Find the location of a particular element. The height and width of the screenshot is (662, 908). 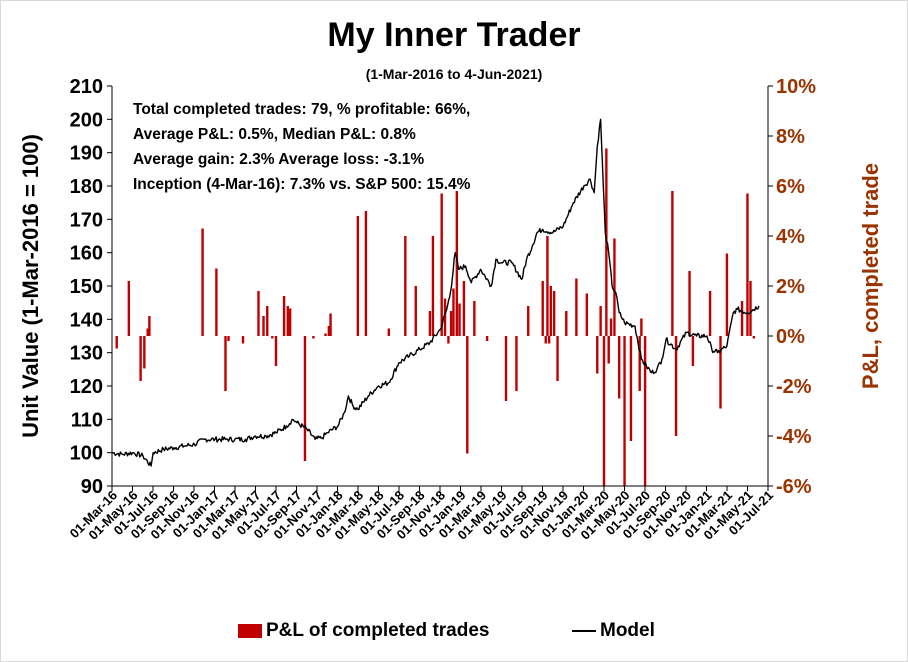

left-tick-label: 200 is located at coordinates (86, 120).